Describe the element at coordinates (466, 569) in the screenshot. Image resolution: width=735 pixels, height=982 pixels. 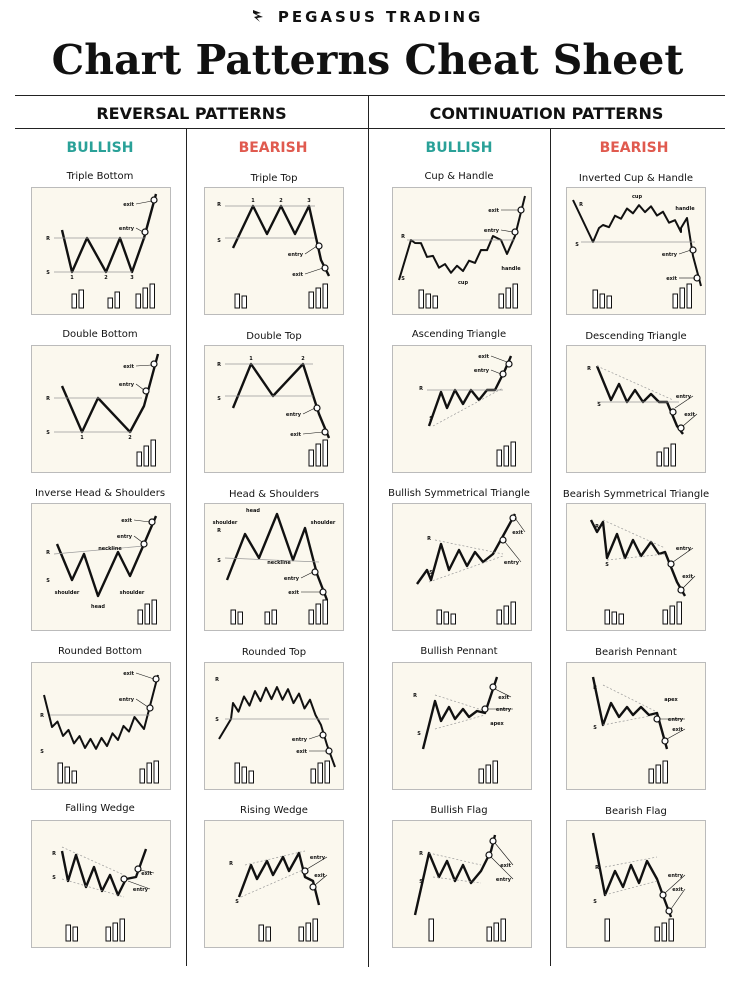
I see `guide-line` at that location.